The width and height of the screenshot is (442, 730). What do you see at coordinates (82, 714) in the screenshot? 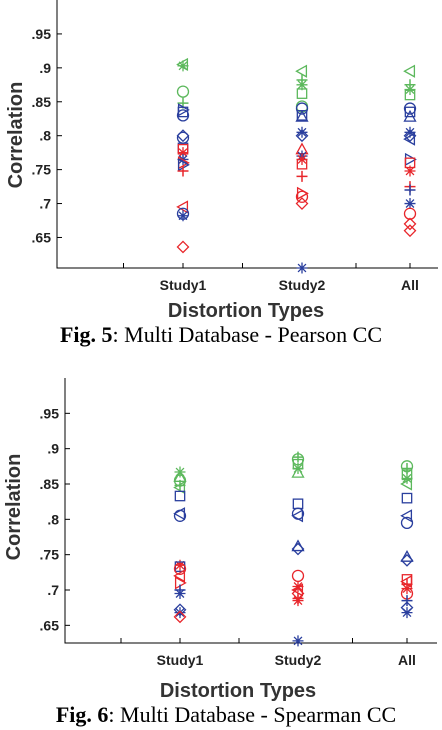
I see `caption-label: Fig. 6` at bounding box center [82, 714].